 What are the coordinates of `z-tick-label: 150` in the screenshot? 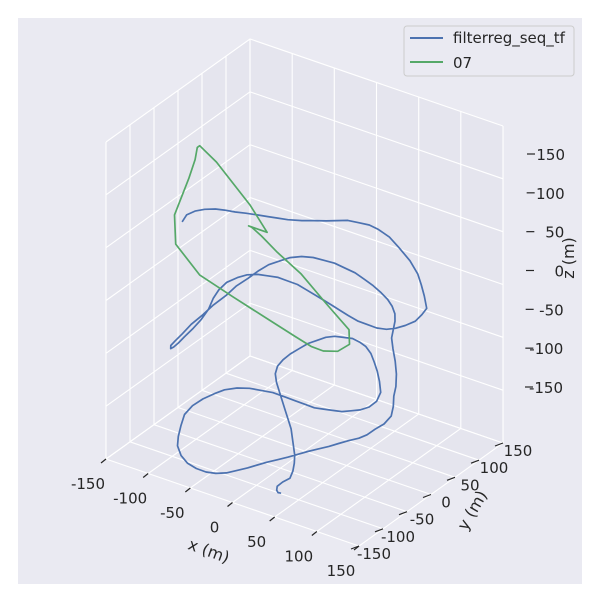 It's located at (550, 155).